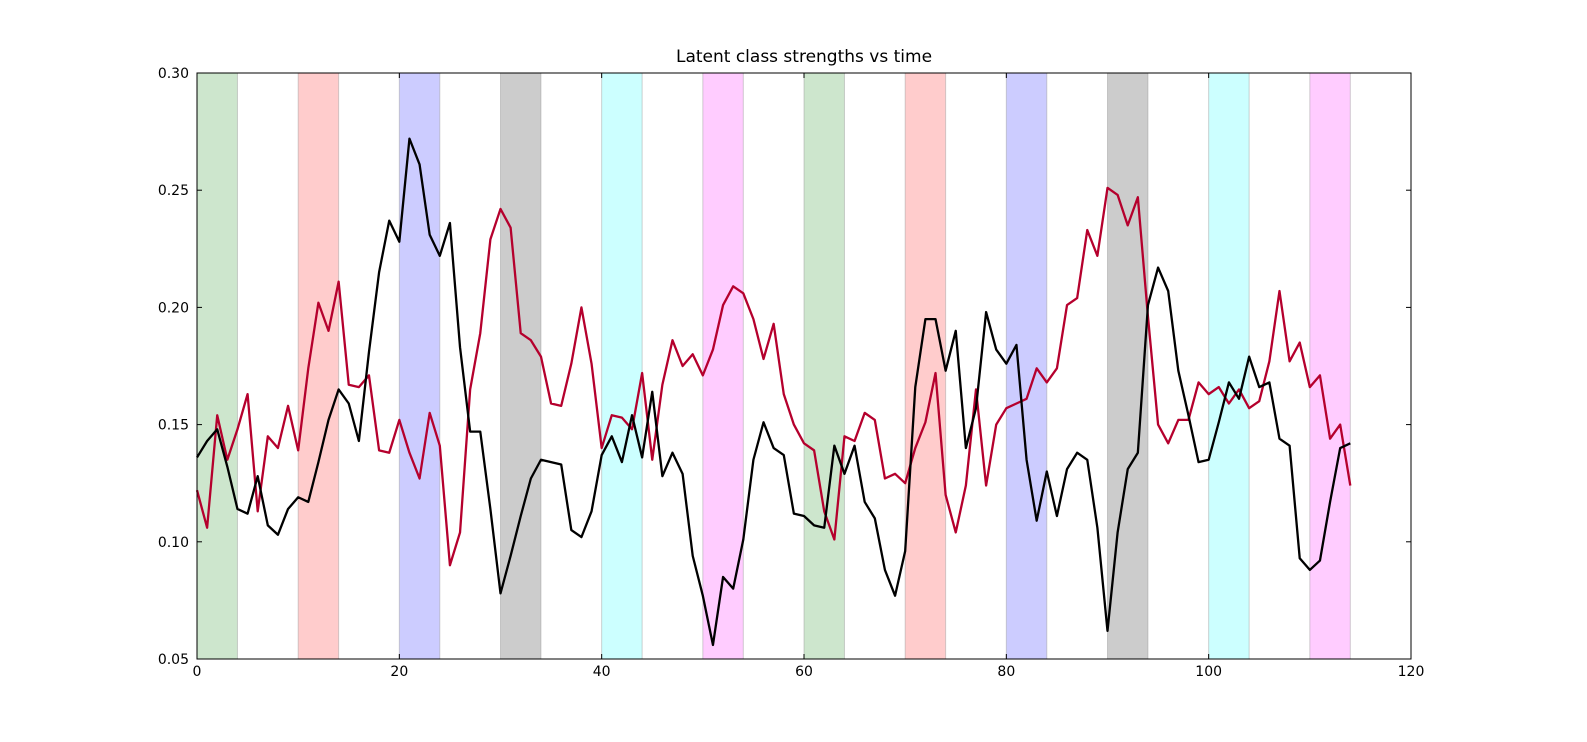 The image size is (1587, 742). Describe the element at coordinates (173, 426) in the screenshot. I see `y-tick-label-2: 0.15` at that location.